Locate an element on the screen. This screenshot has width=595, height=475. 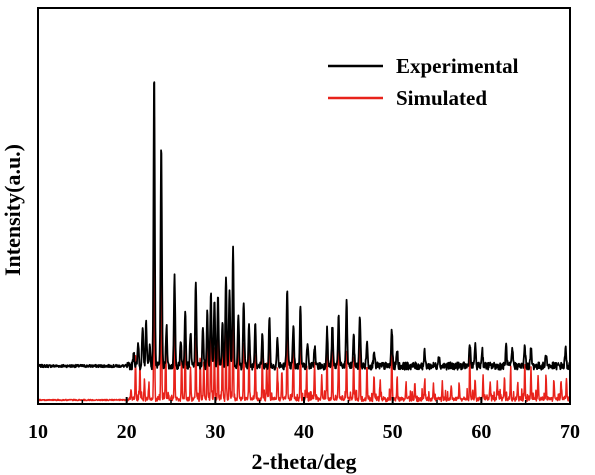
x-tick-label: 20 is located at coordinates (127, 432).